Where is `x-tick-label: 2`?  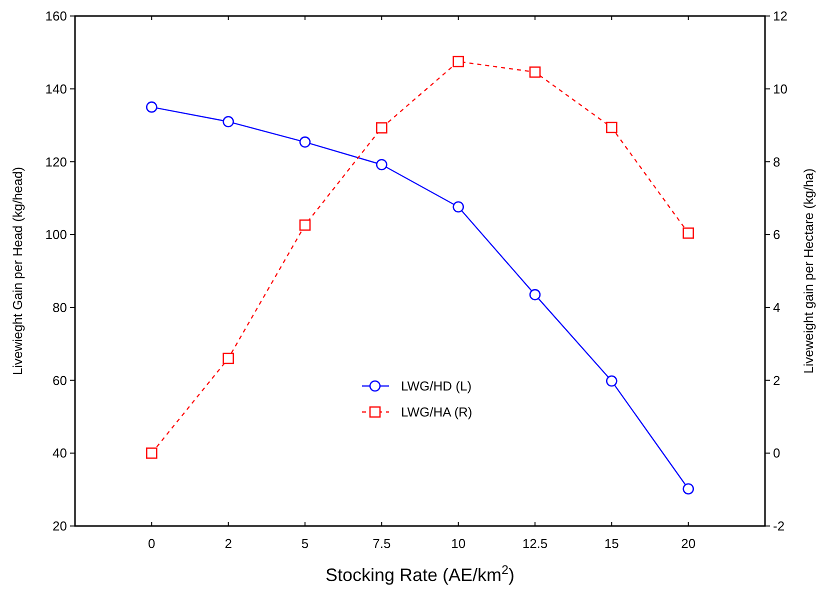
x-tick-label: 2 is located at coordinates (228, 543).